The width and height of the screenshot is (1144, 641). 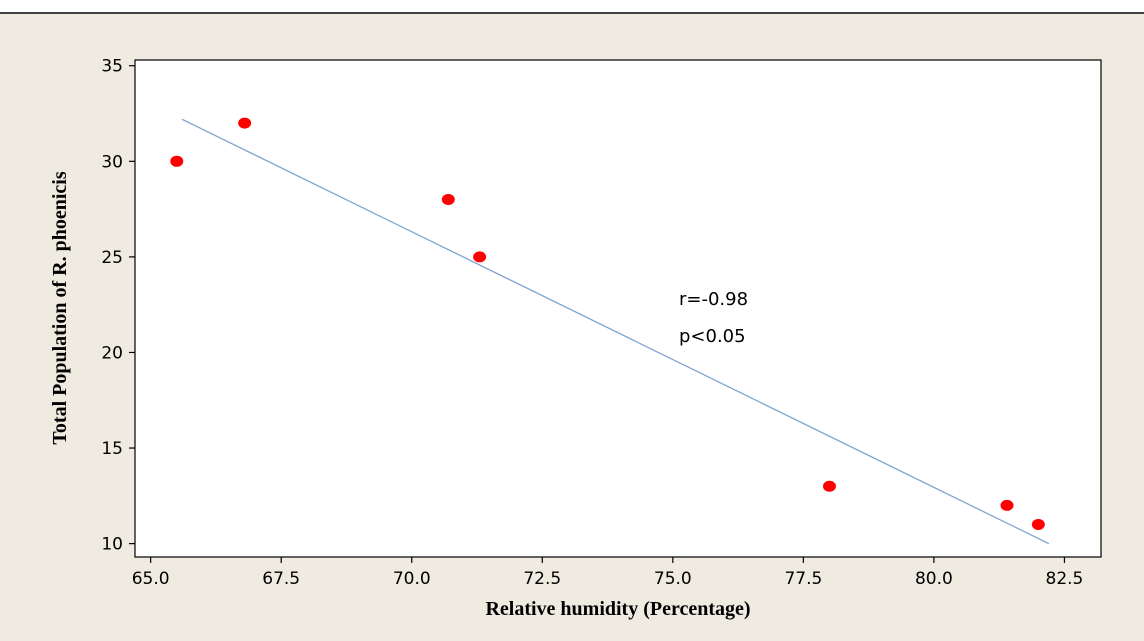 I want to click on annotation-r: r=-0.98, so click(x=713, y=299).